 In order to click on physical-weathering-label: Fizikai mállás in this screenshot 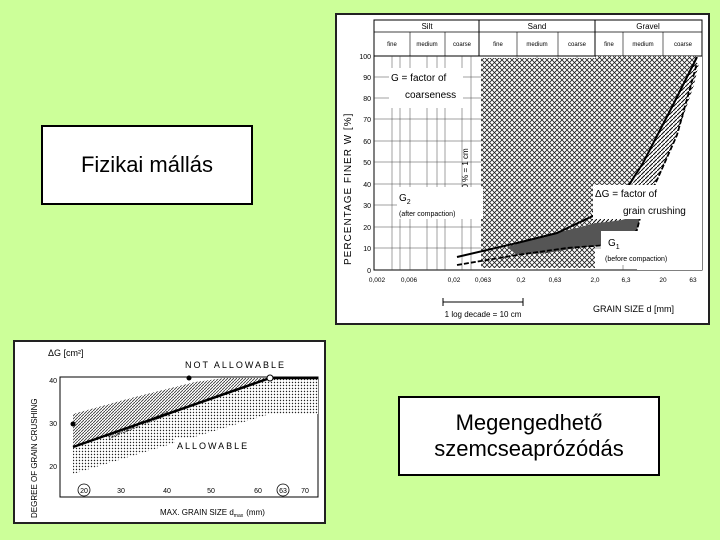, I will do `click(147, 164)`.